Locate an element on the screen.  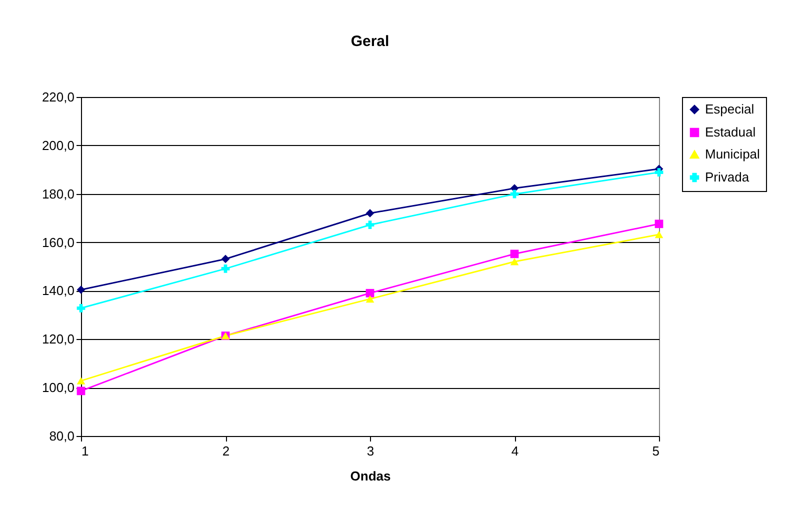
y-tick-label: 220,0 is located at coordinates (58, 97).